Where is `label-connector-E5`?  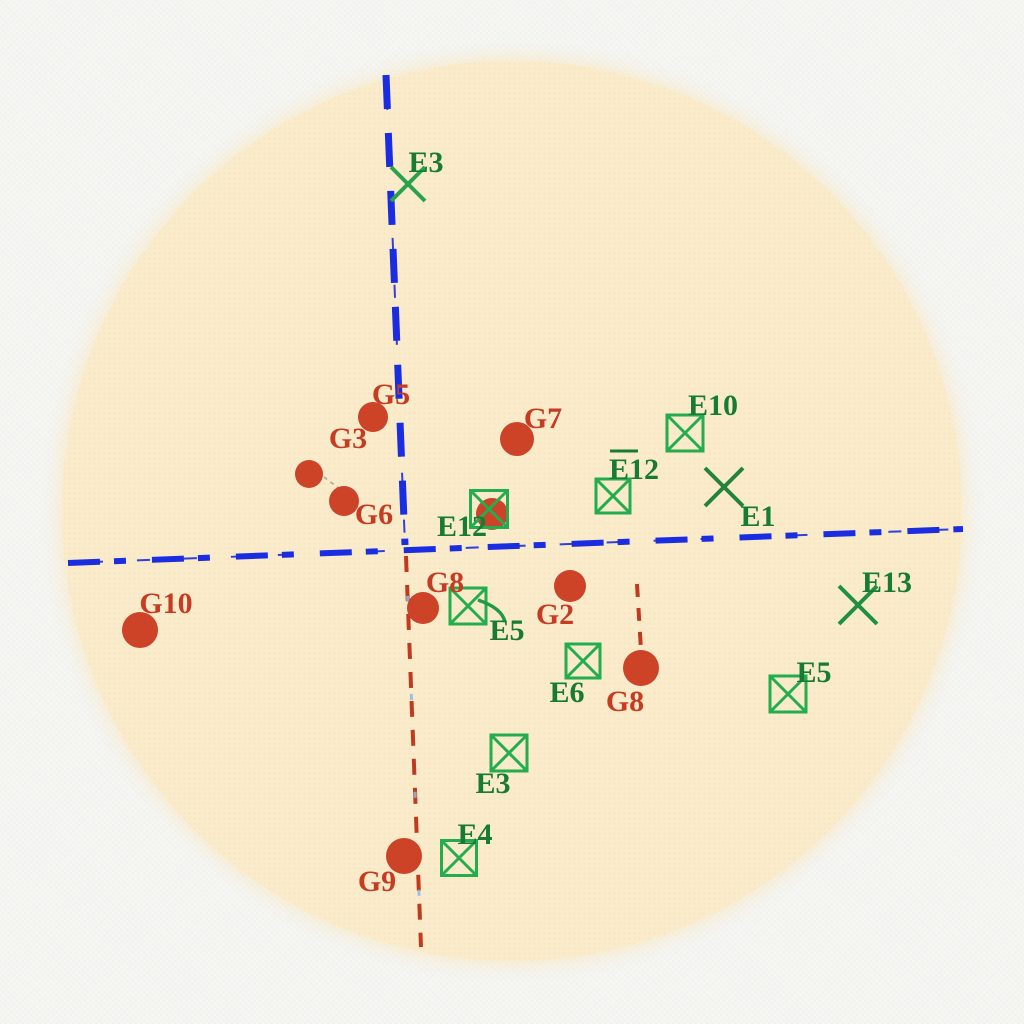 label-connector-E5 is located at coordinates (492, 610).